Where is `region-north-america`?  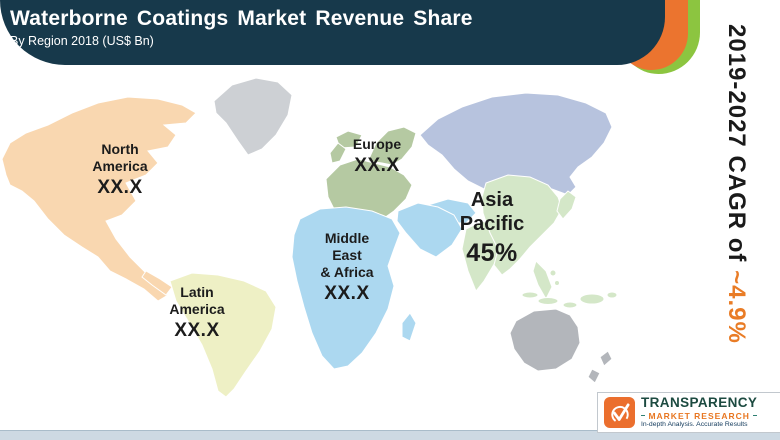
region-north-america is located at coordinates (99, 199).